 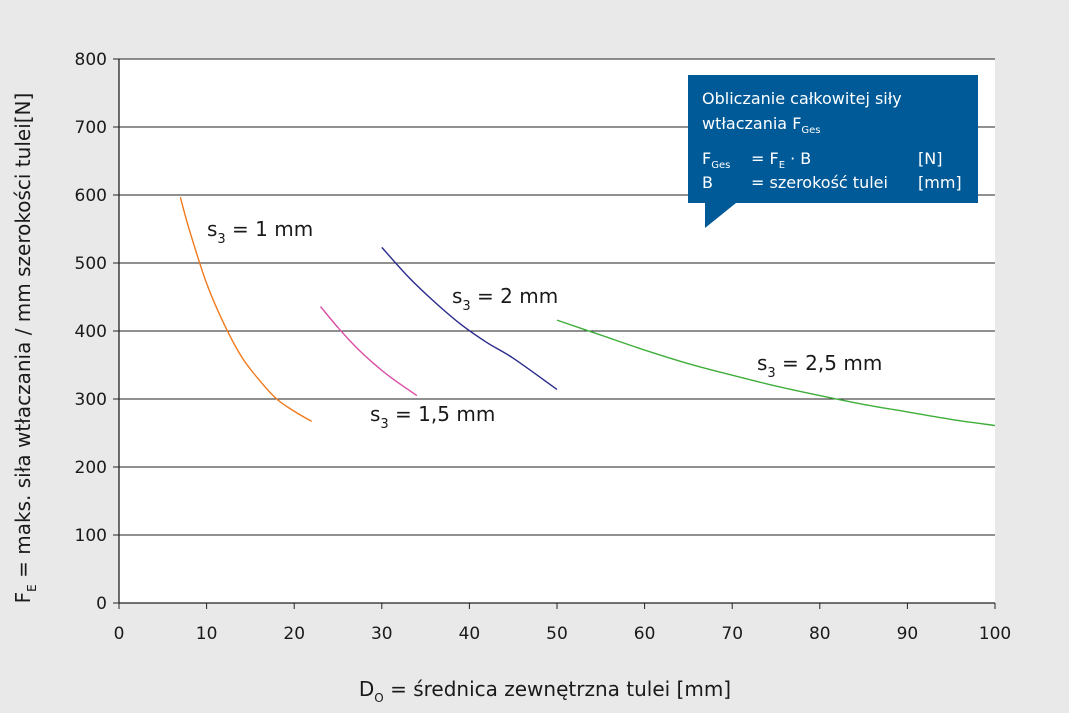 I want to click on info-box-row2-formula: = szerokość tulei, so click(x=819, y=182).